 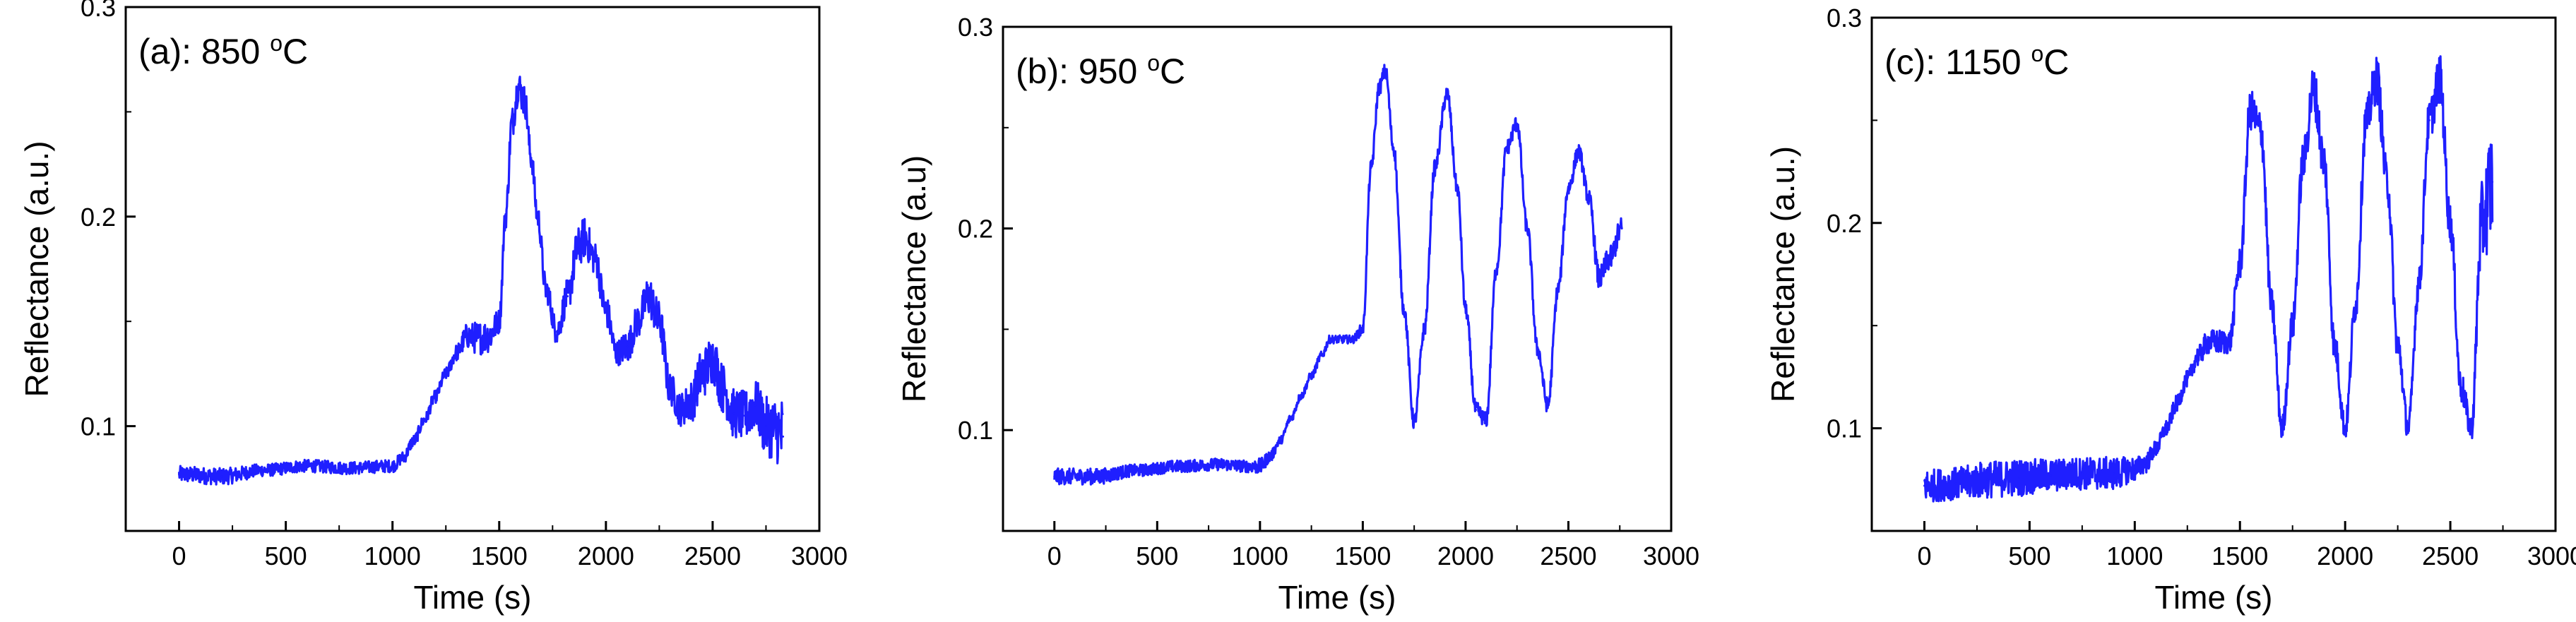 What do you see at coordinates (2029, 556) in the screenshot?
I see `x-tick-label: 500` at bounding box center [2029, 556].